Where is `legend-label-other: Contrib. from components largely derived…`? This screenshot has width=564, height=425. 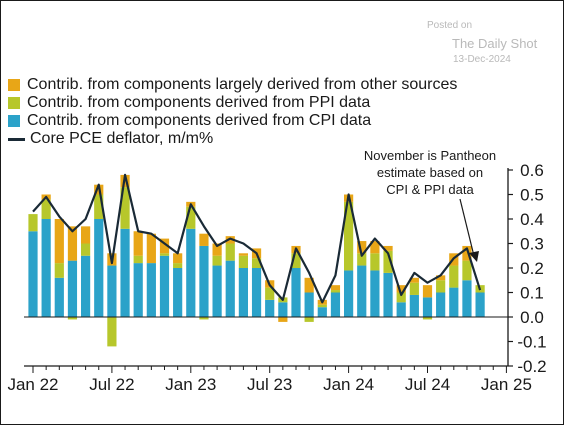 legend-label-other: Contrib. from components largely derived… is located at coordinates (242, 84).